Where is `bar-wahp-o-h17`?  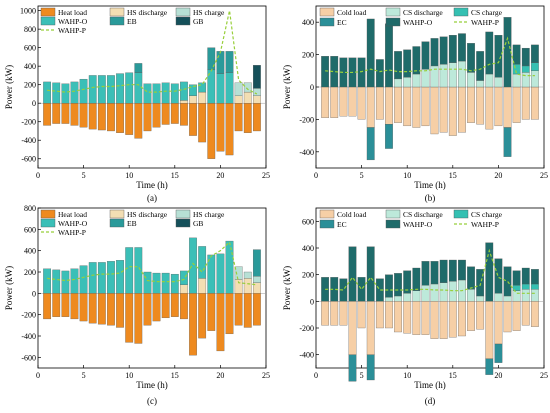
bar-wahp-o-h17 is located at coordinates (193, 90).